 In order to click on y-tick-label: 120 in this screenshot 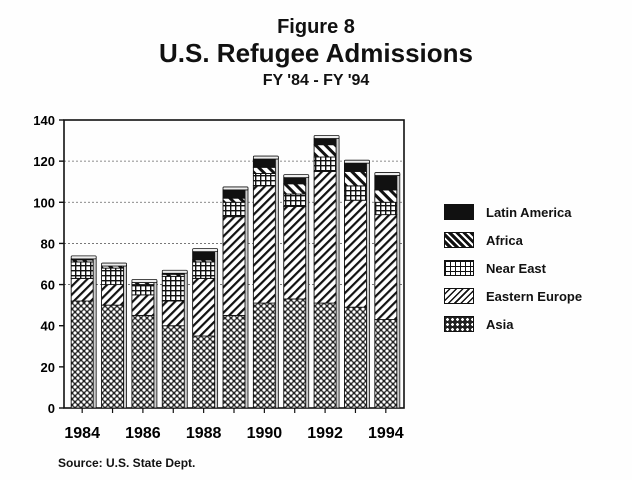, I will do `click(44, 161)`.